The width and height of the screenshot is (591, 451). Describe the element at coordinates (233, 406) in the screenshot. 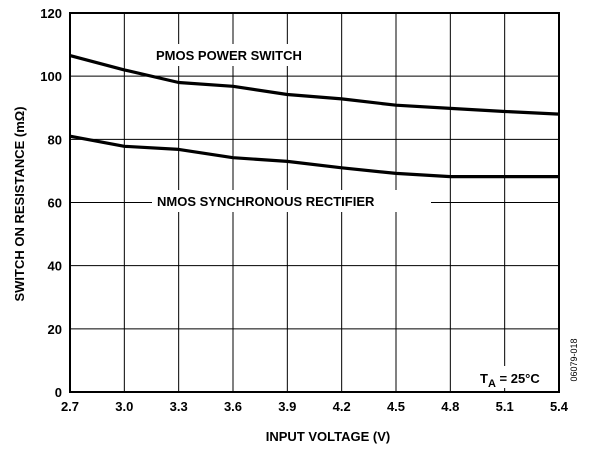

I see `x-tick-label: 3.6` at that location.